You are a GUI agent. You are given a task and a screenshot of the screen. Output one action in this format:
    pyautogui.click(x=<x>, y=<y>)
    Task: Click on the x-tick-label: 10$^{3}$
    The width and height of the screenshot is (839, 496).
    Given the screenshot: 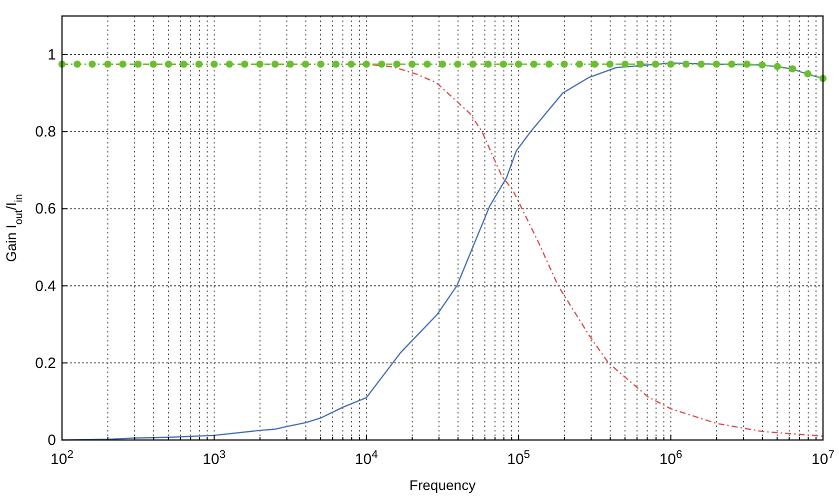 What is the action you would take?
    pyautogui.click(x=214, y=458)
    